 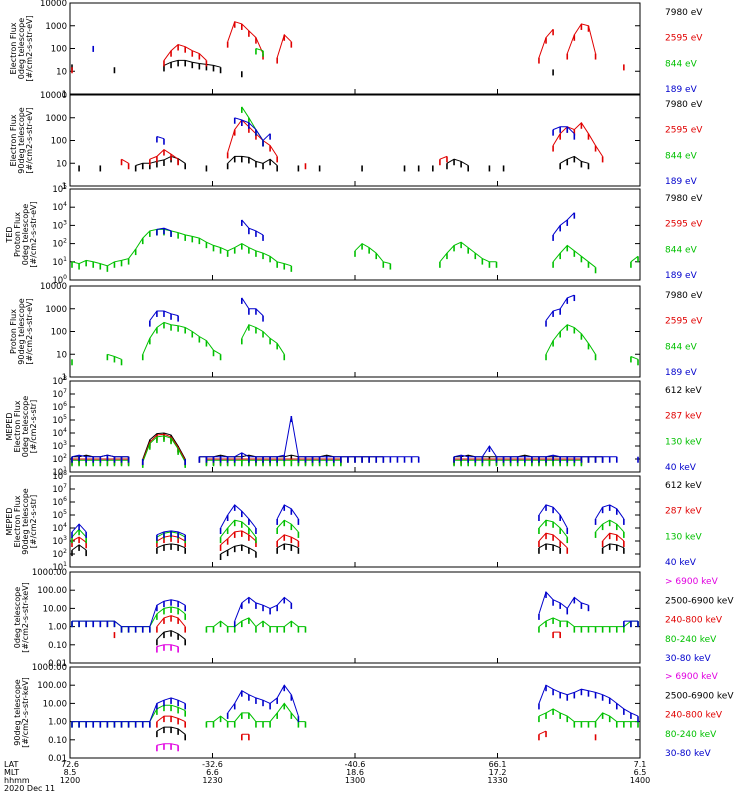 I want to click on x-tick-label-time: 1230, so click(x=212, y=780).